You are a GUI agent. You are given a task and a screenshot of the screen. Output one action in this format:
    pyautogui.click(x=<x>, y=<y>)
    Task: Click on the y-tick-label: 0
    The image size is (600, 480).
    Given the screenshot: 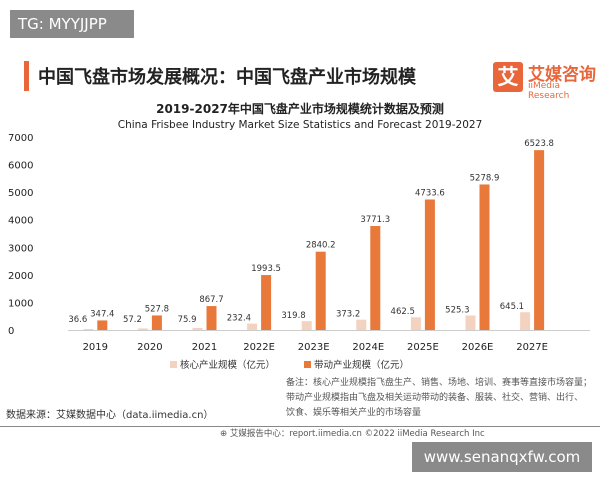 What is the action you would take?
    pyautogui.click(x=11, y=331)
    